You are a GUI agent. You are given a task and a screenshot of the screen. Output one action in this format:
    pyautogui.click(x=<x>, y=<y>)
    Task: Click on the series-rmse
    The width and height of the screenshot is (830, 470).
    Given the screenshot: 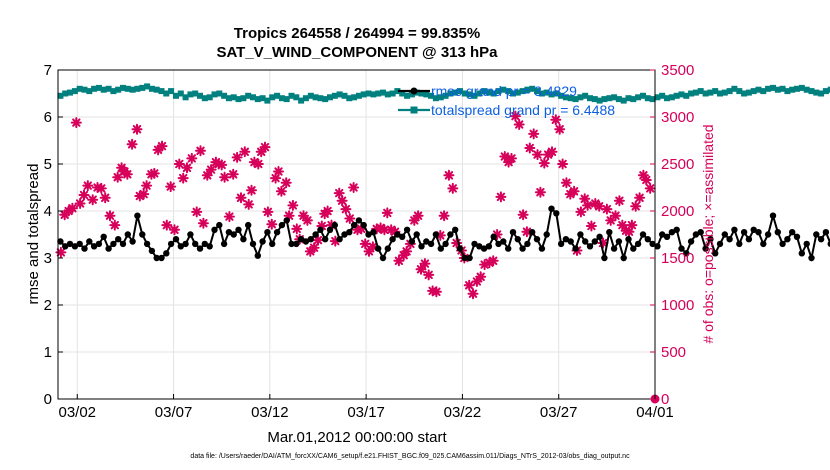 What is the action you would take?
    pyautogui.click(x=443, y=233)
    